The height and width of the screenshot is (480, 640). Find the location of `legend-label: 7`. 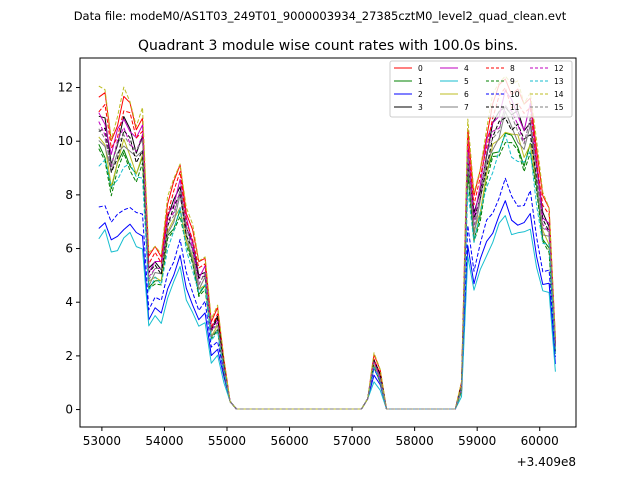

legend-label: 7 is located at coordinates (466, 107).